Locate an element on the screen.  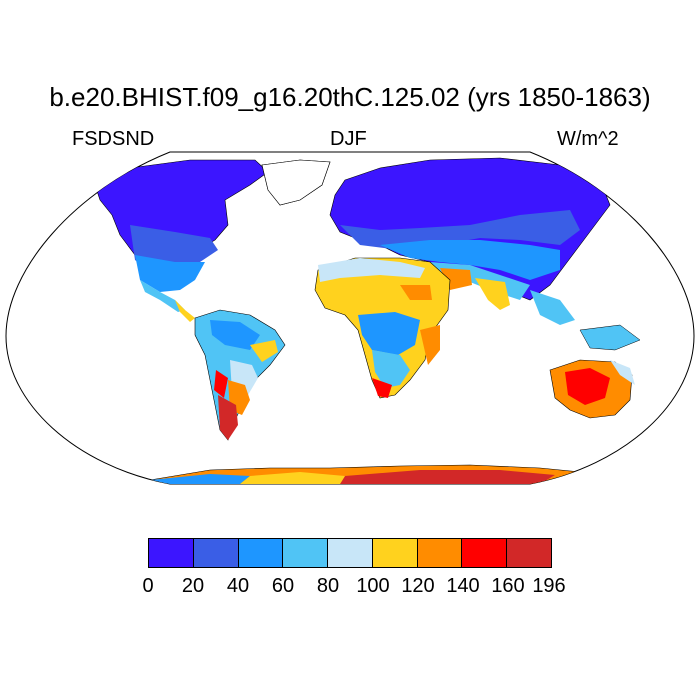
colorbar is located at coordinates (350, 553).